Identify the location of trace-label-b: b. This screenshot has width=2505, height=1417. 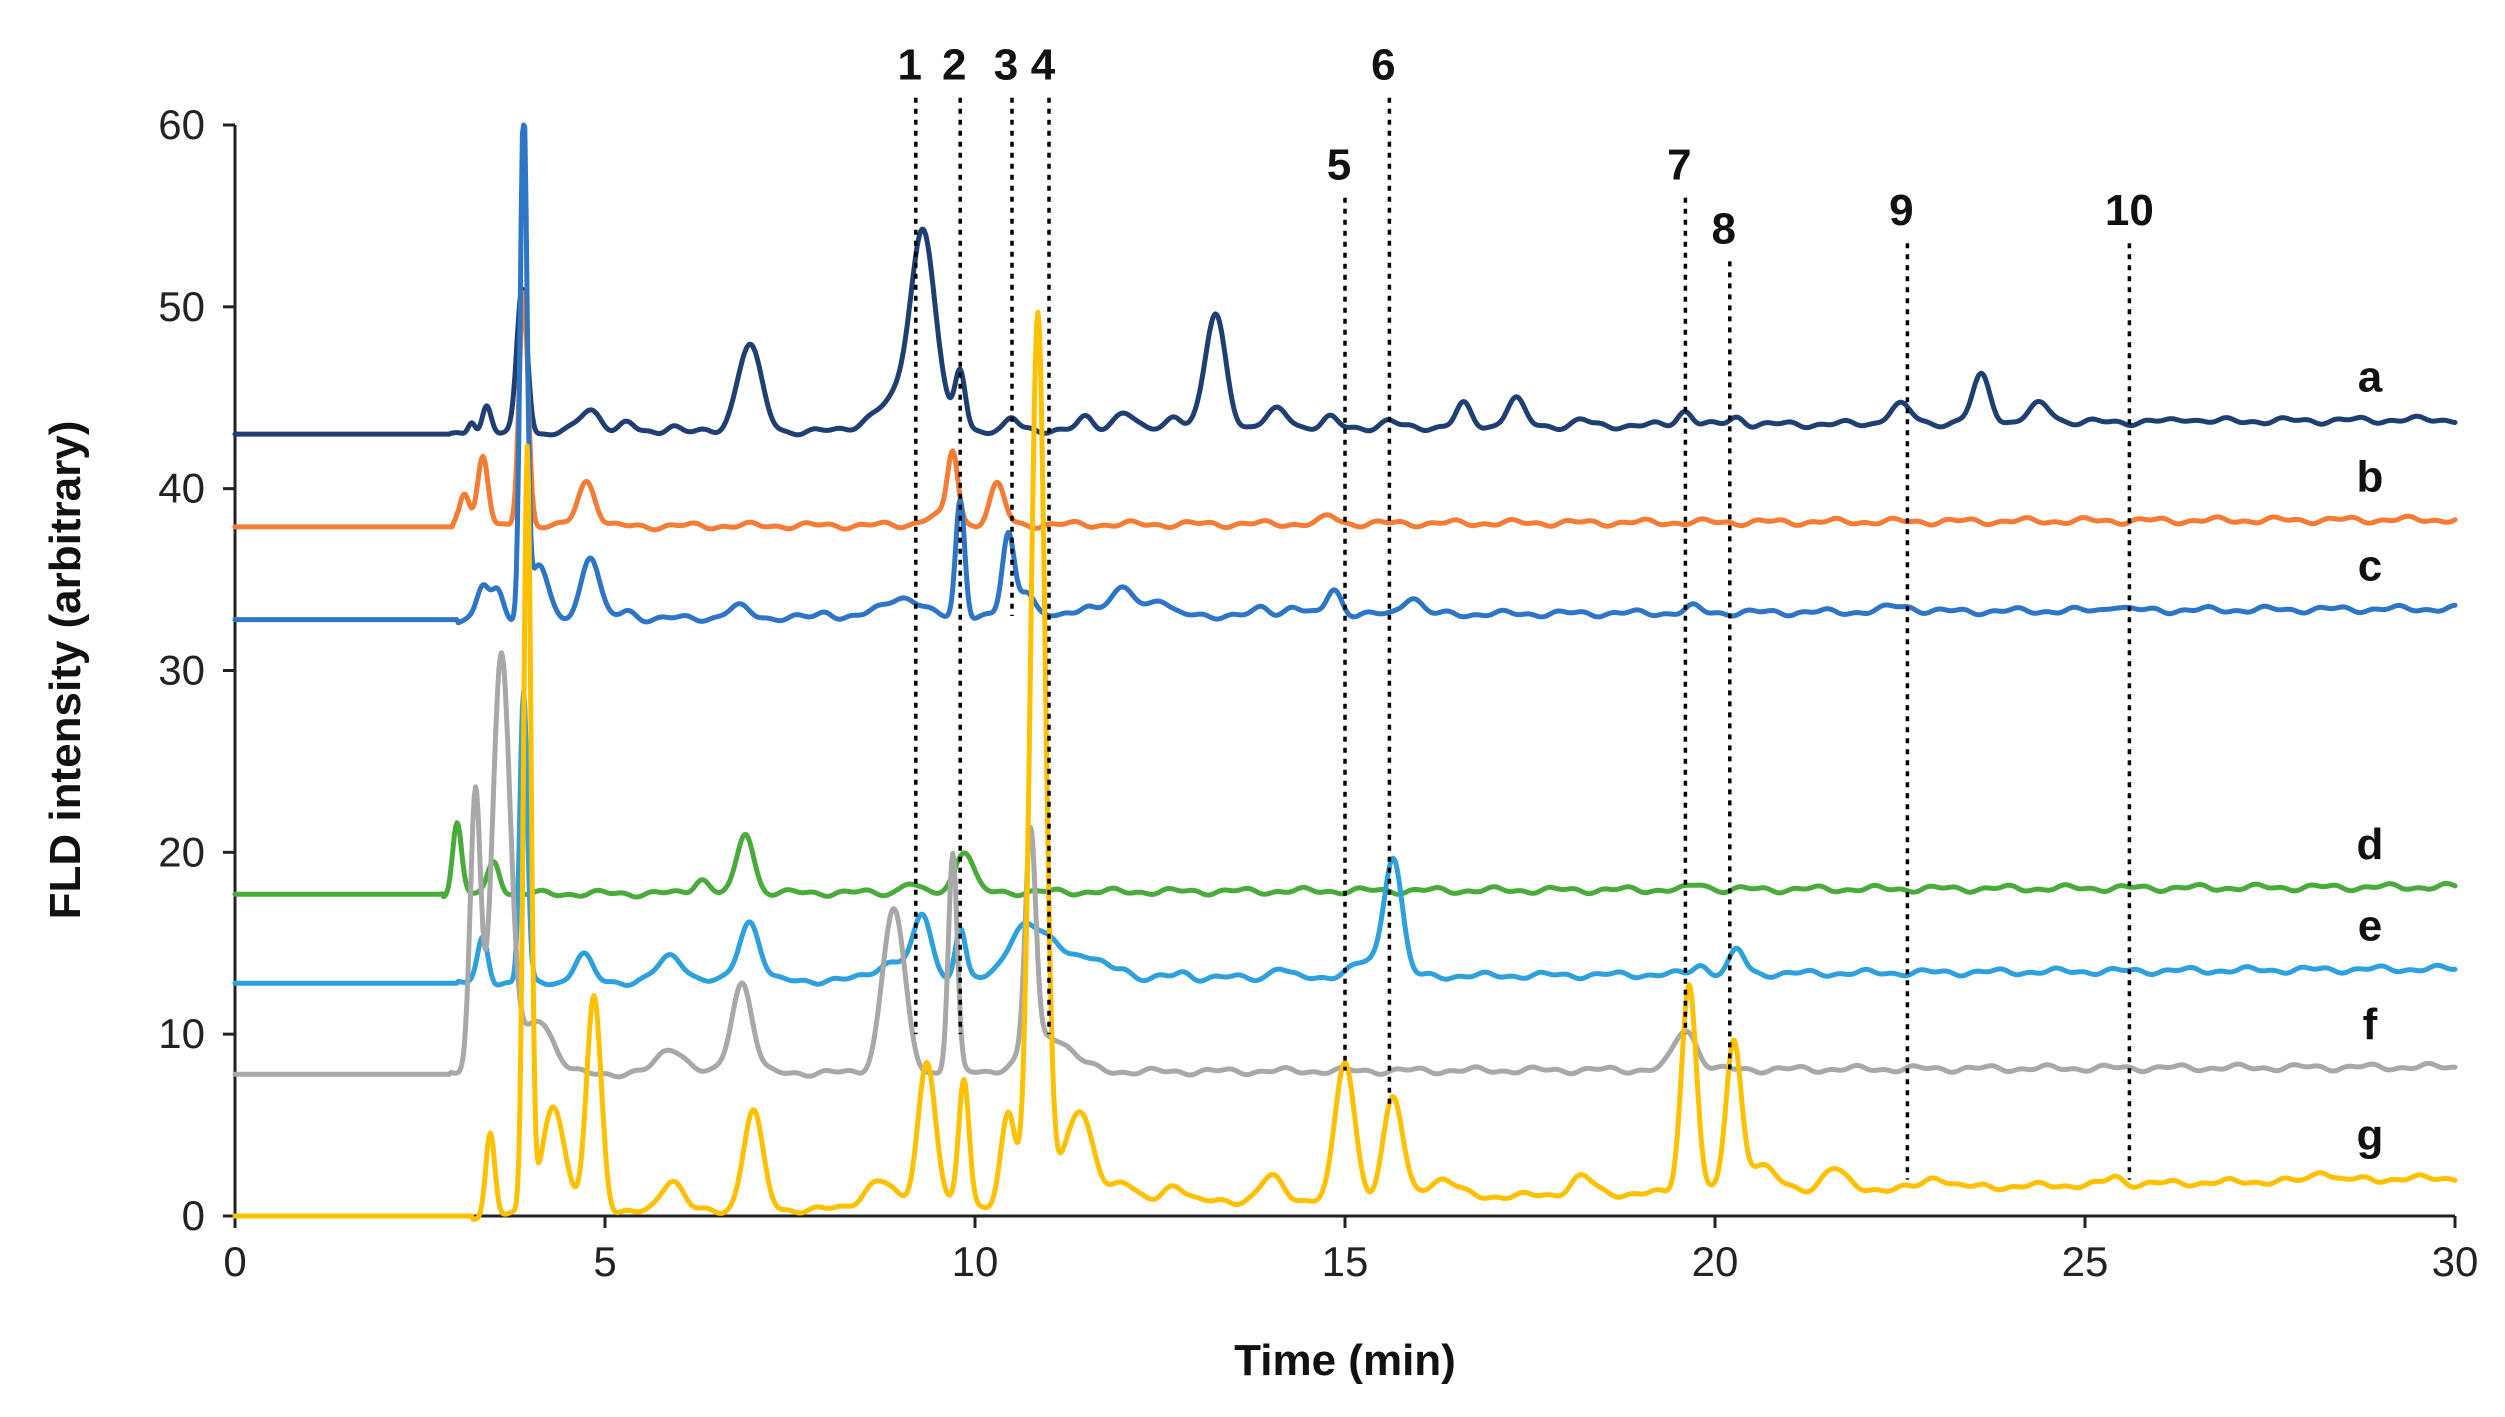
(2370, 477).